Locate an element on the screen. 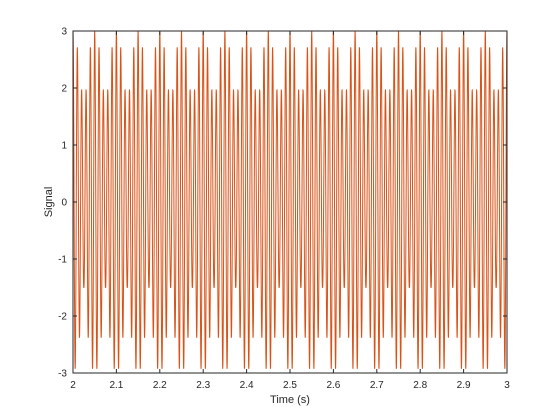  x-tick-label: 2.1 is located at coordinates (116, 385).